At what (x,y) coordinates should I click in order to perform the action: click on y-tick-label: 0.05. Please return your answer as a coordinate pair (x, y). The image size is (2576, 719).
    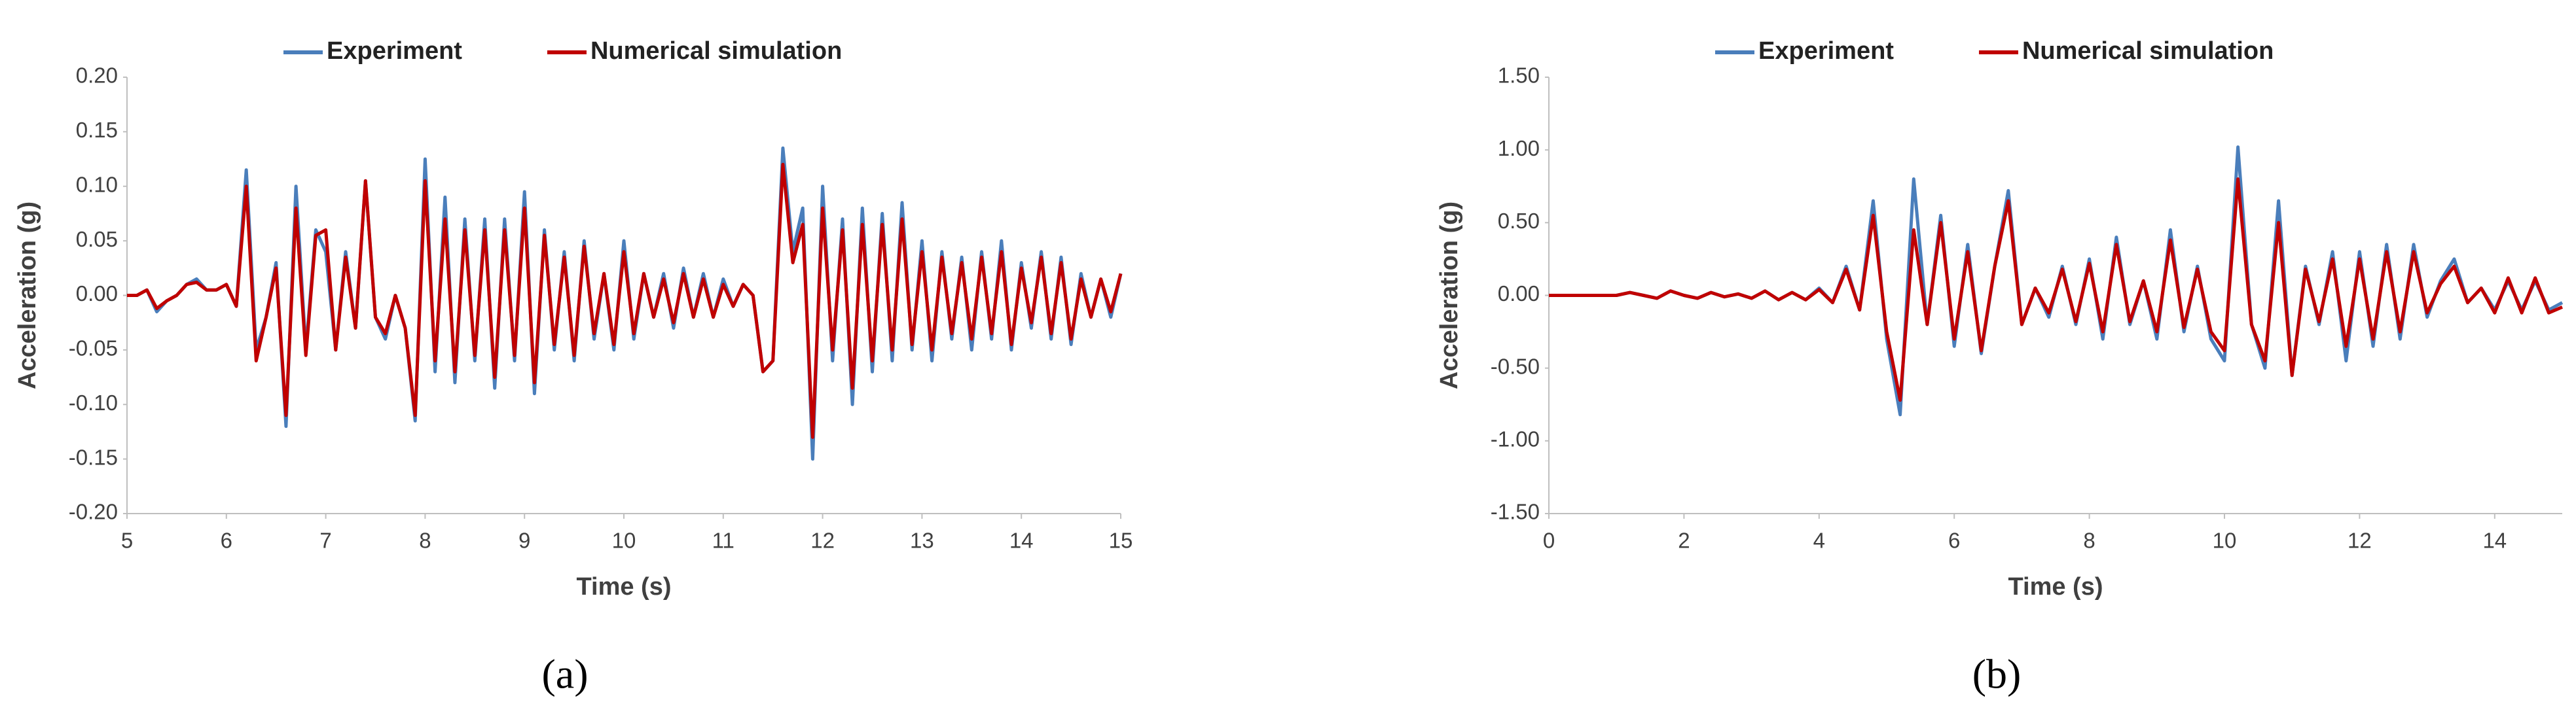
    Looking at the image, I should click on (97, 239).